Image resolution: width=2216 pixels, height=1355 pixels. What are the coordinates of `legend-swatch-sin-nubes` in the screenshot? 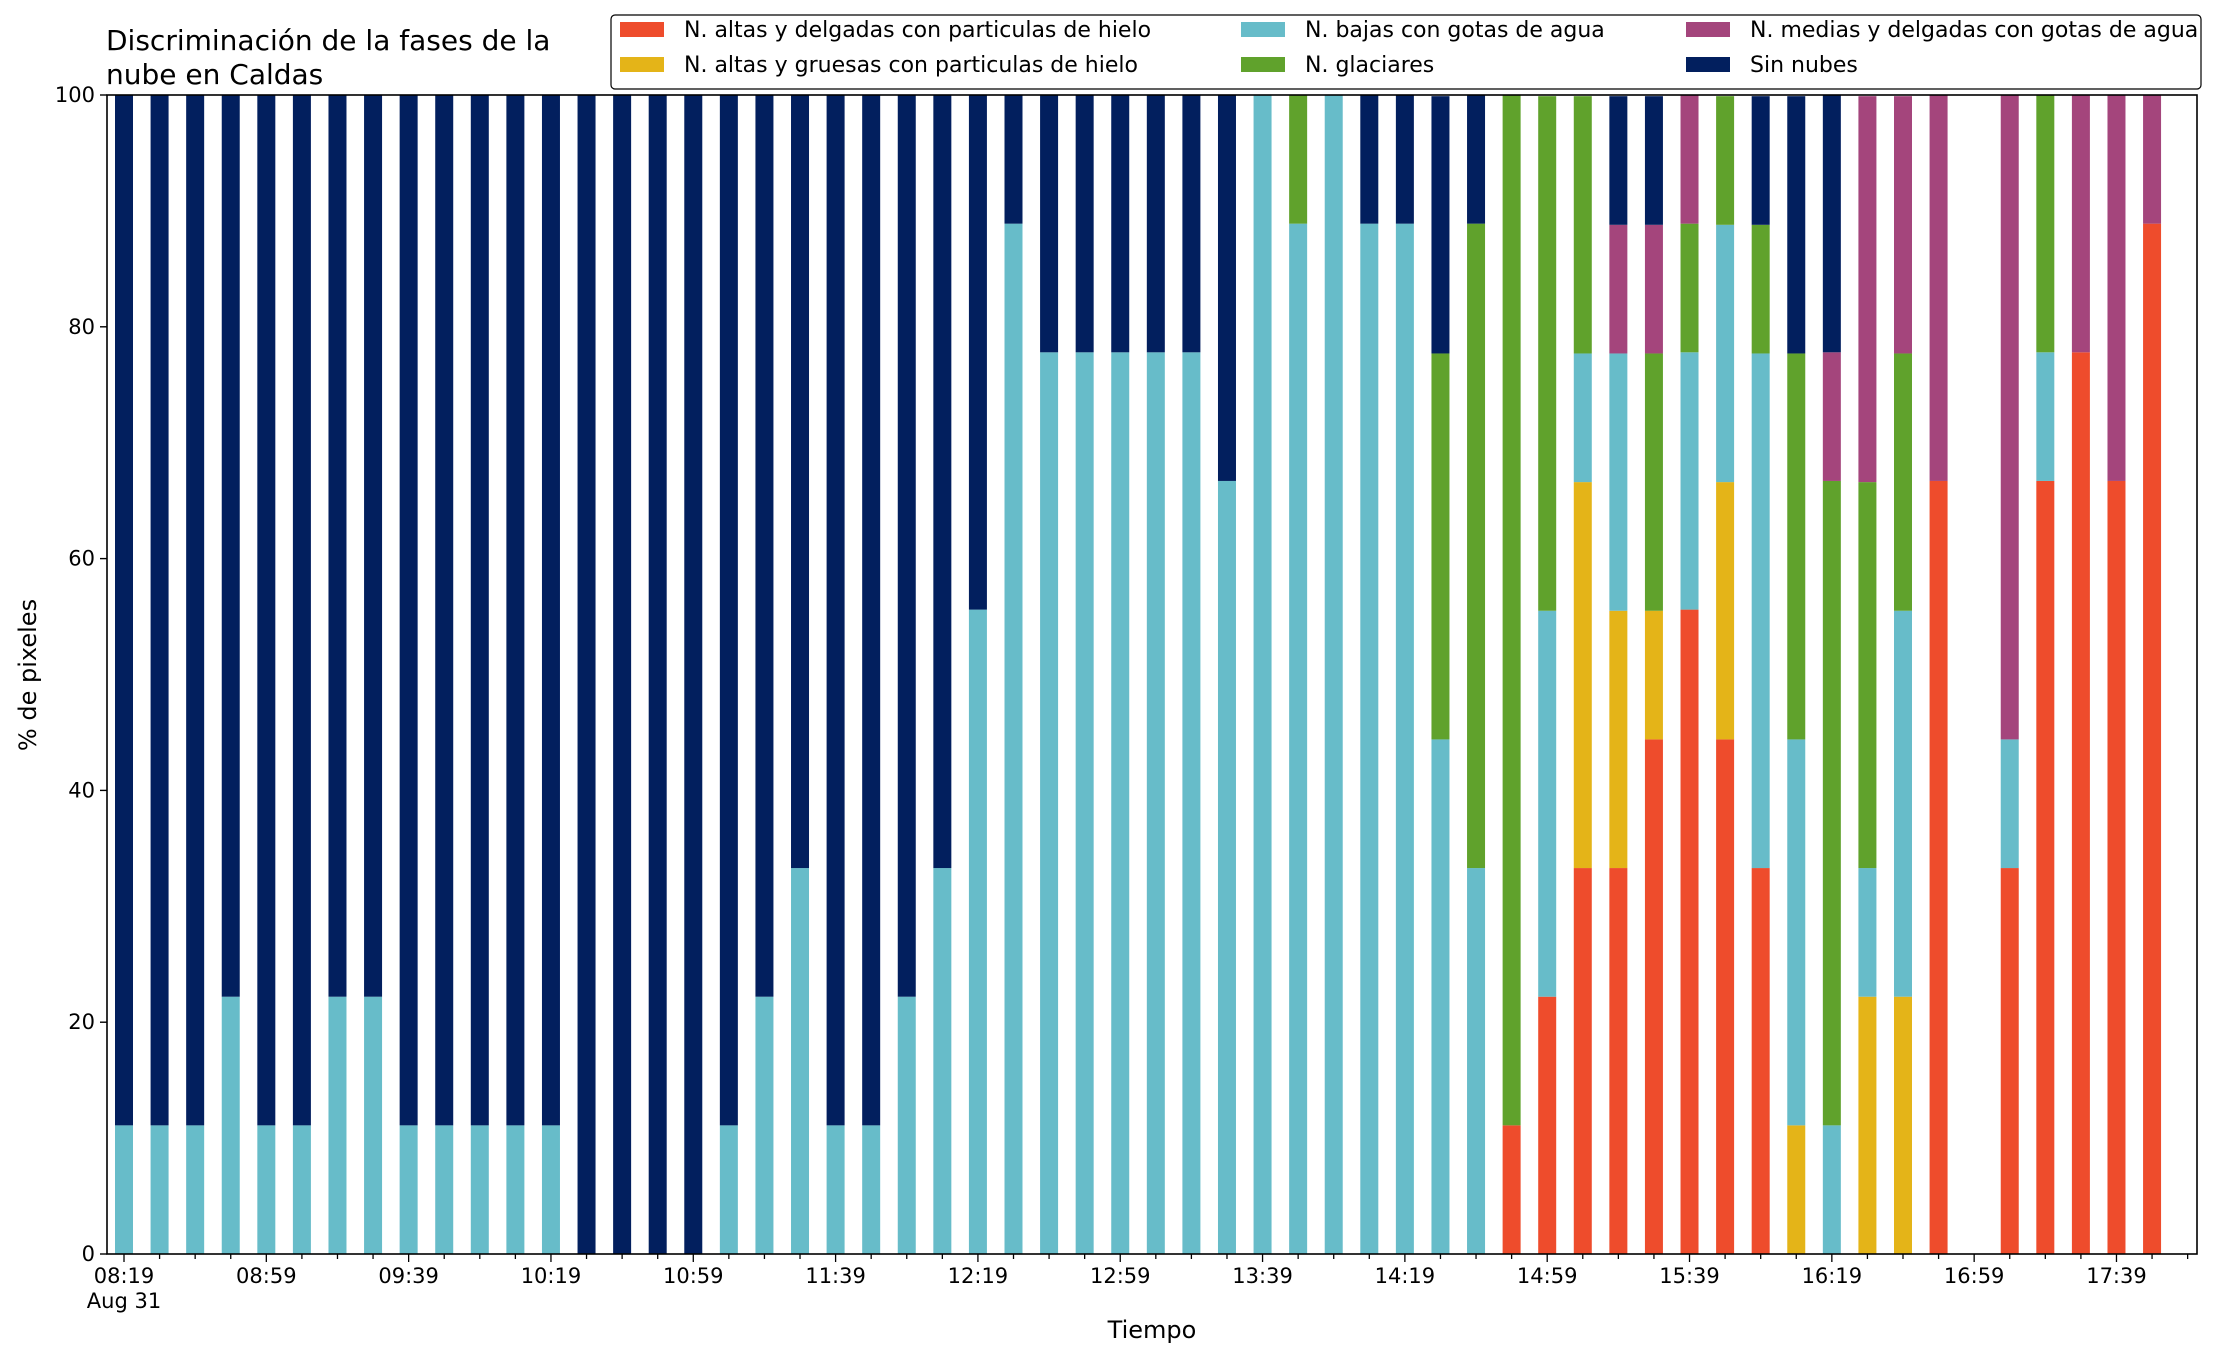 It's located at (1708, 64).